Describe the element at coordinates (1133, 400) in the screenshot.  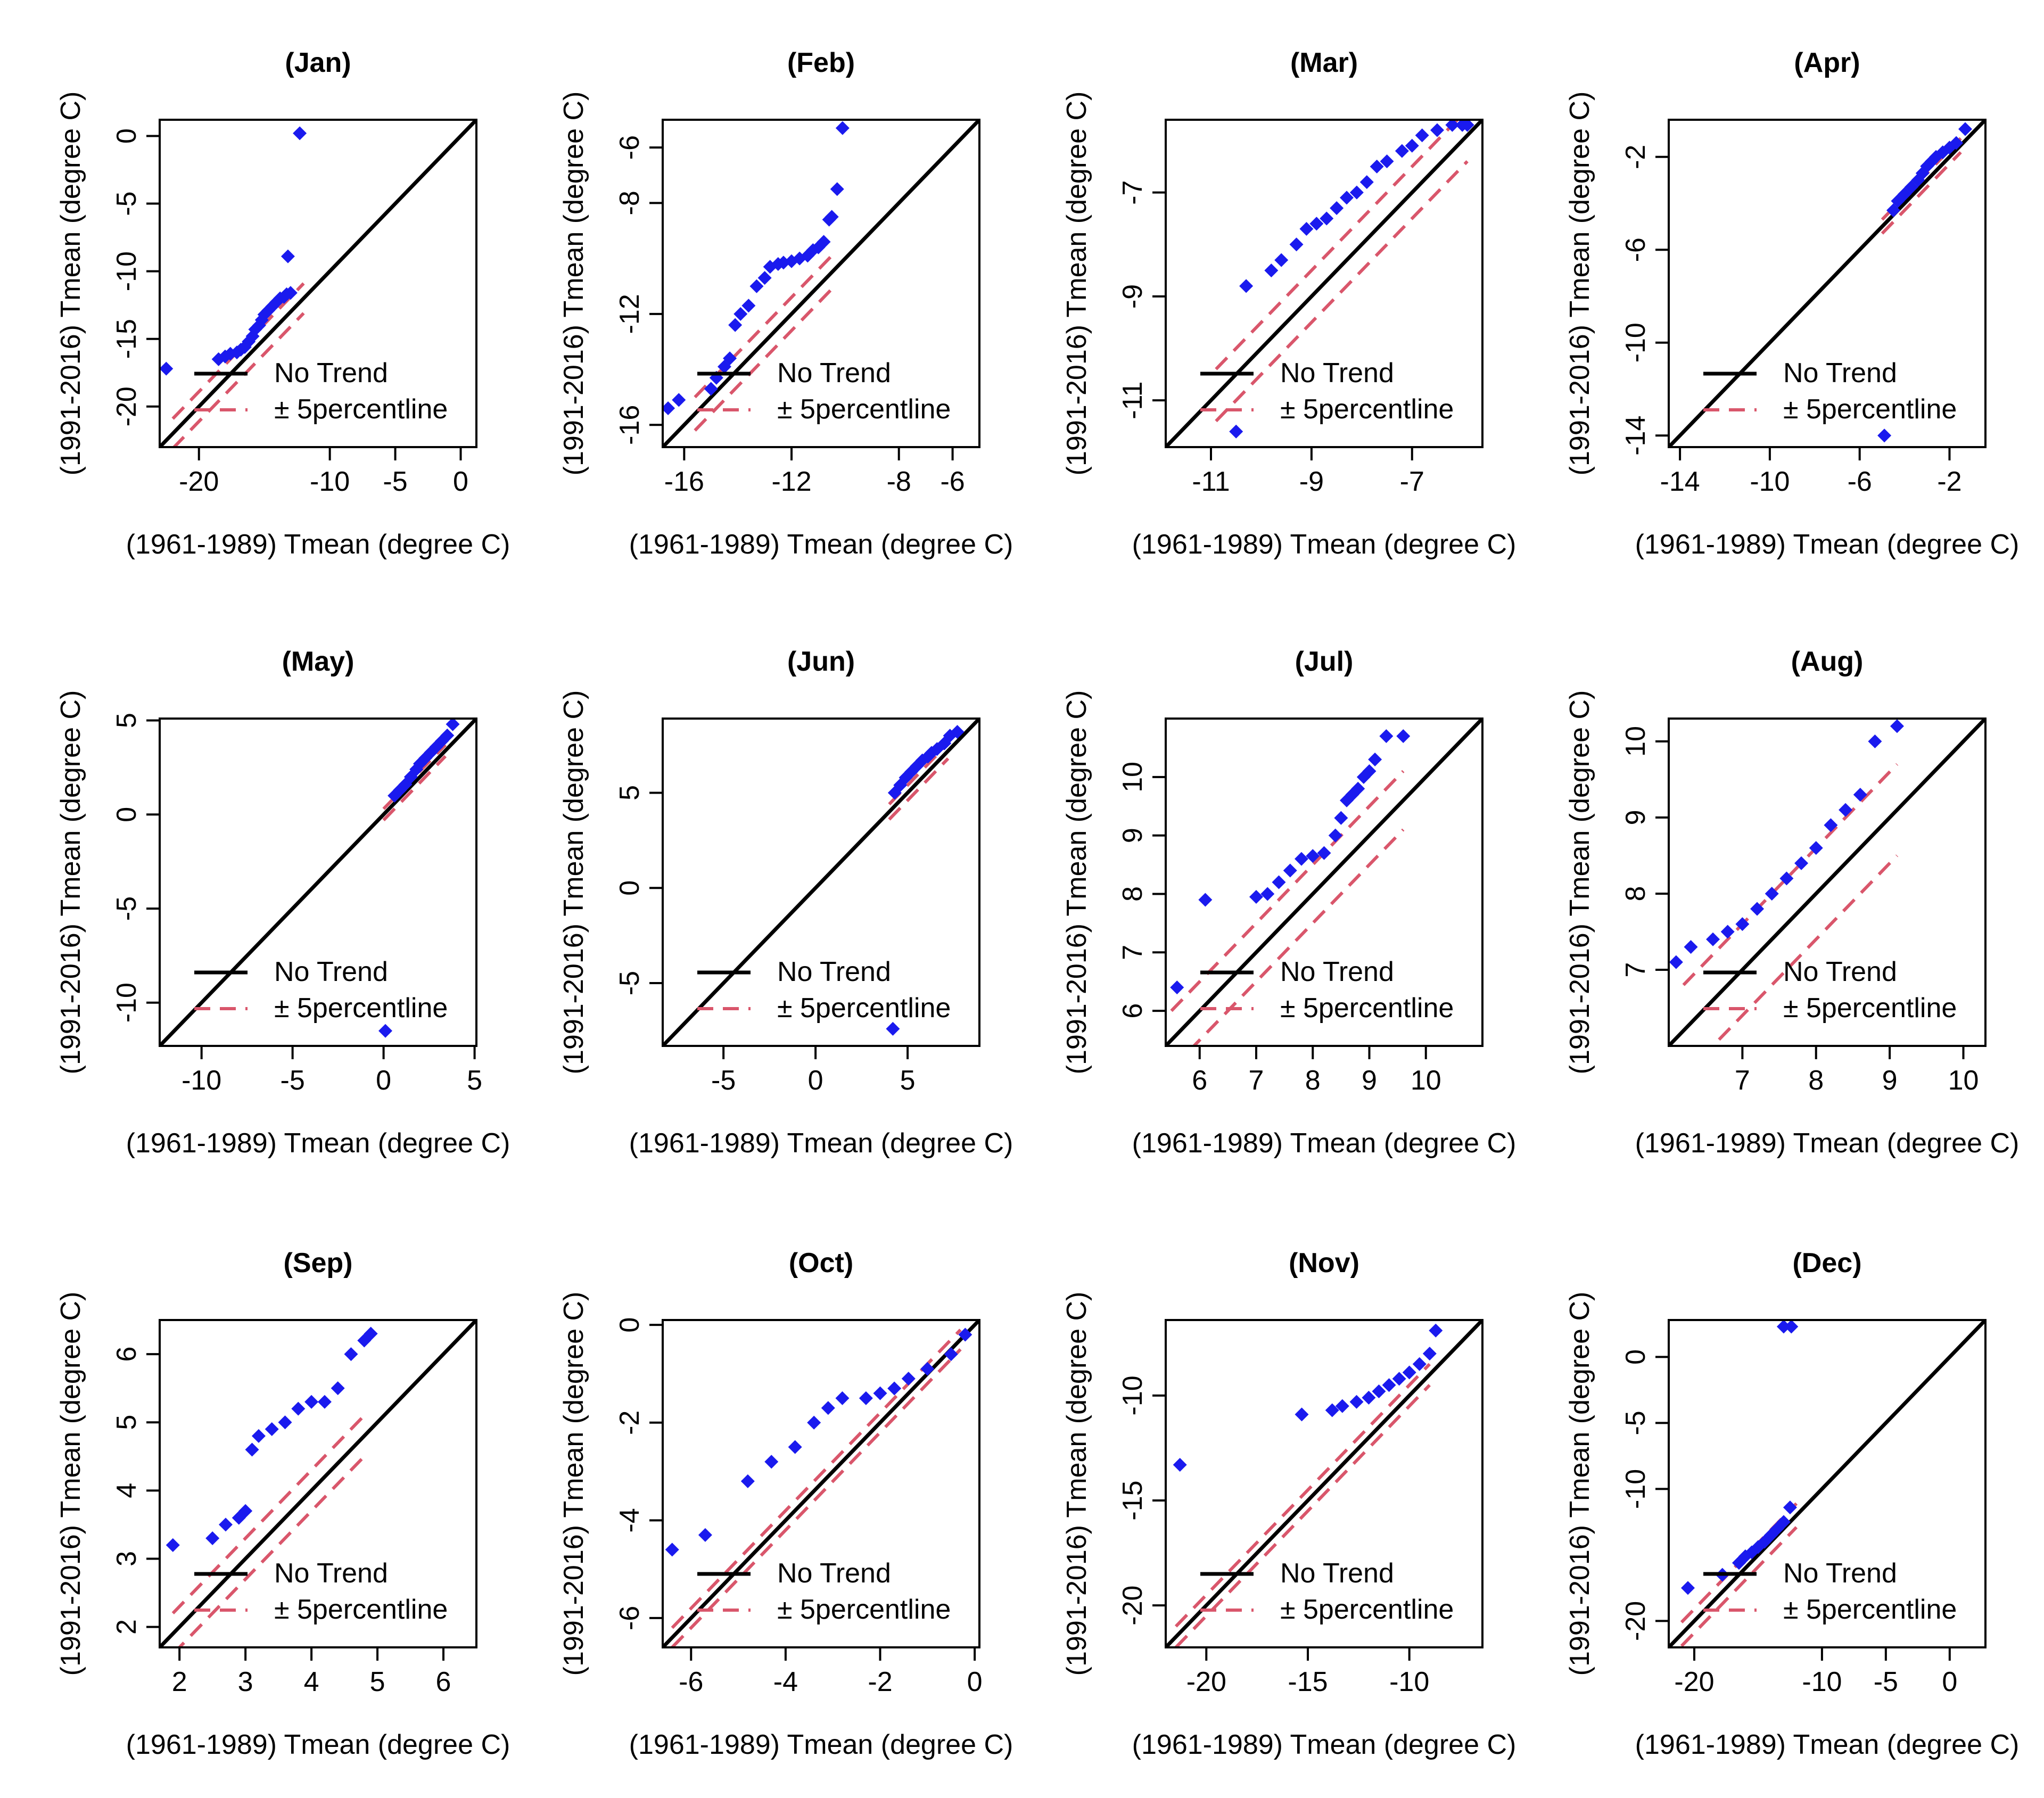
I see `y-tick-label: -11` at that location.